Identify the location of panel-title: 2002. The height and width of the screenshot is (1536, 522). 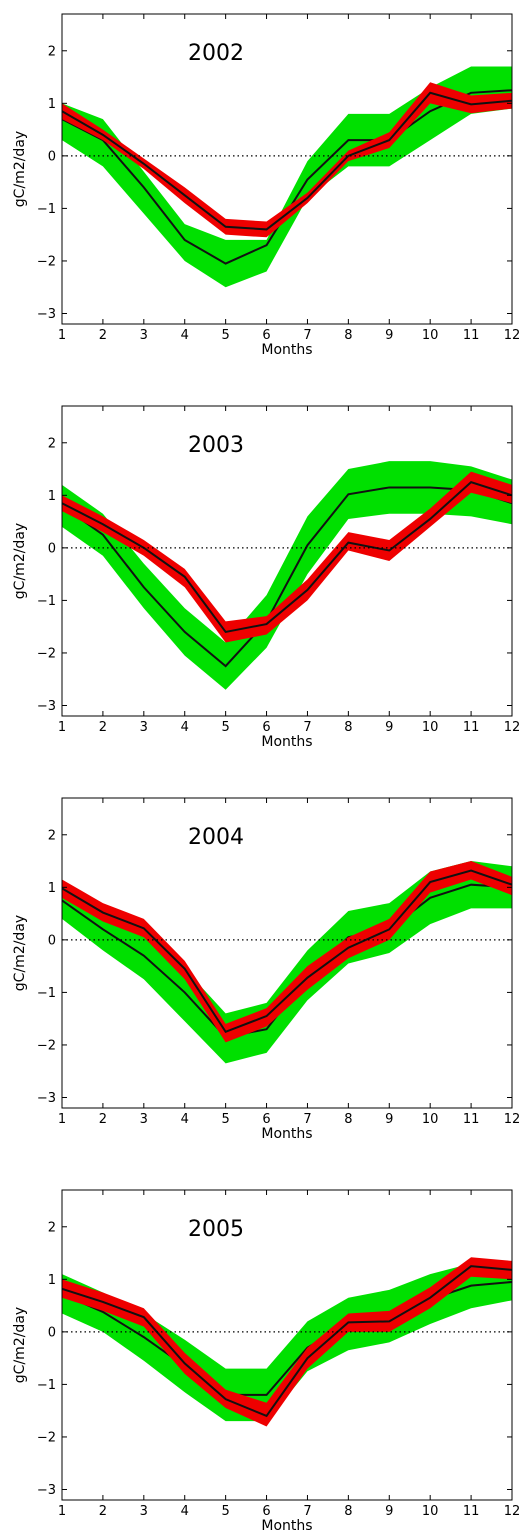
(216, 53).